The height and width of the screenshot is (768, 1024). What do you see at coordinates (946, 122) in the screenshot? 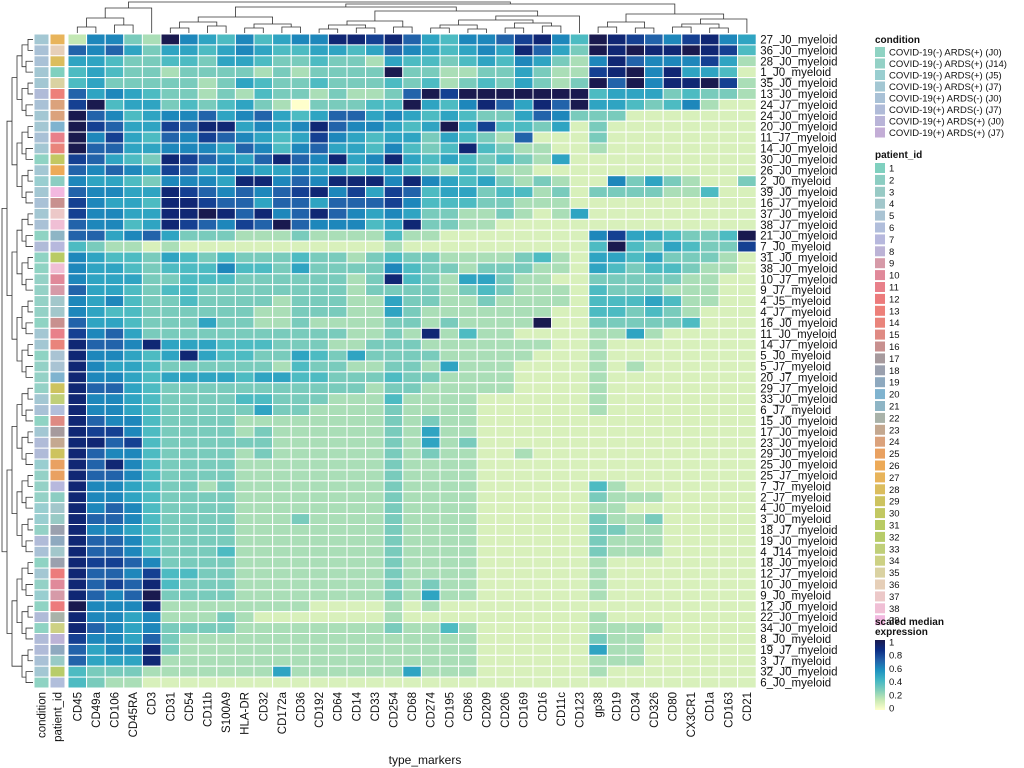
I see `legend-item-label: COVID-19(+) ARDS(+) (J0)` at bounding box center [946, 122].